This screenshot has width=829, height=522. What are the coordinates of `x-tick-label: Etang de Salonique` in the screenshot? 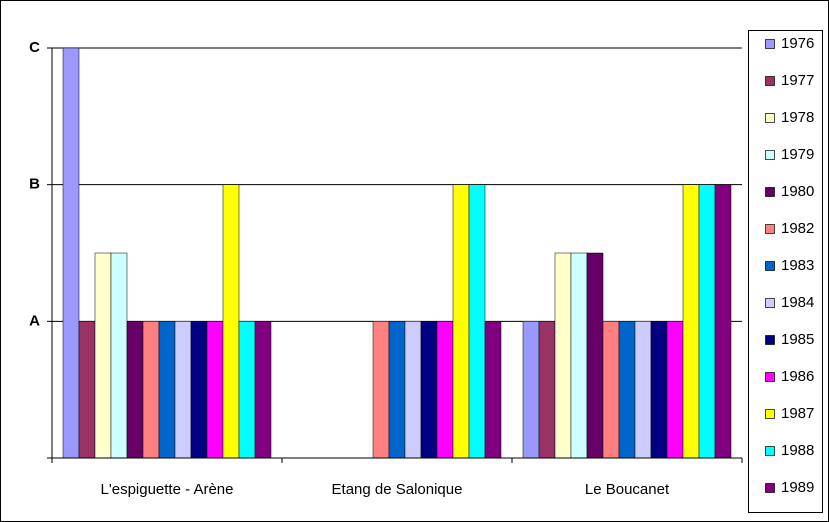 It's located at (397, 489).